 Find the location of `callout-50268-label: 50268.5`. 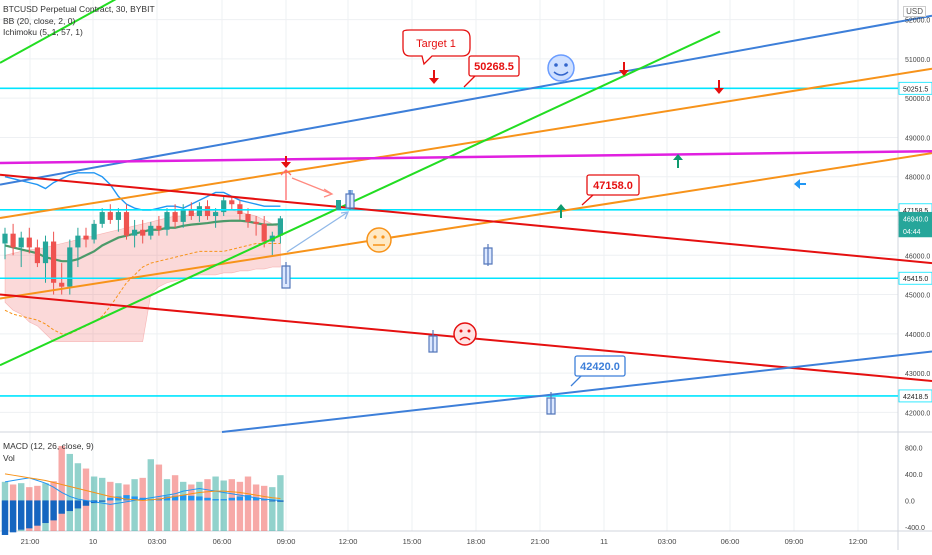

callout-50268-label: 50268.5 is located at coordinates (494, 67).